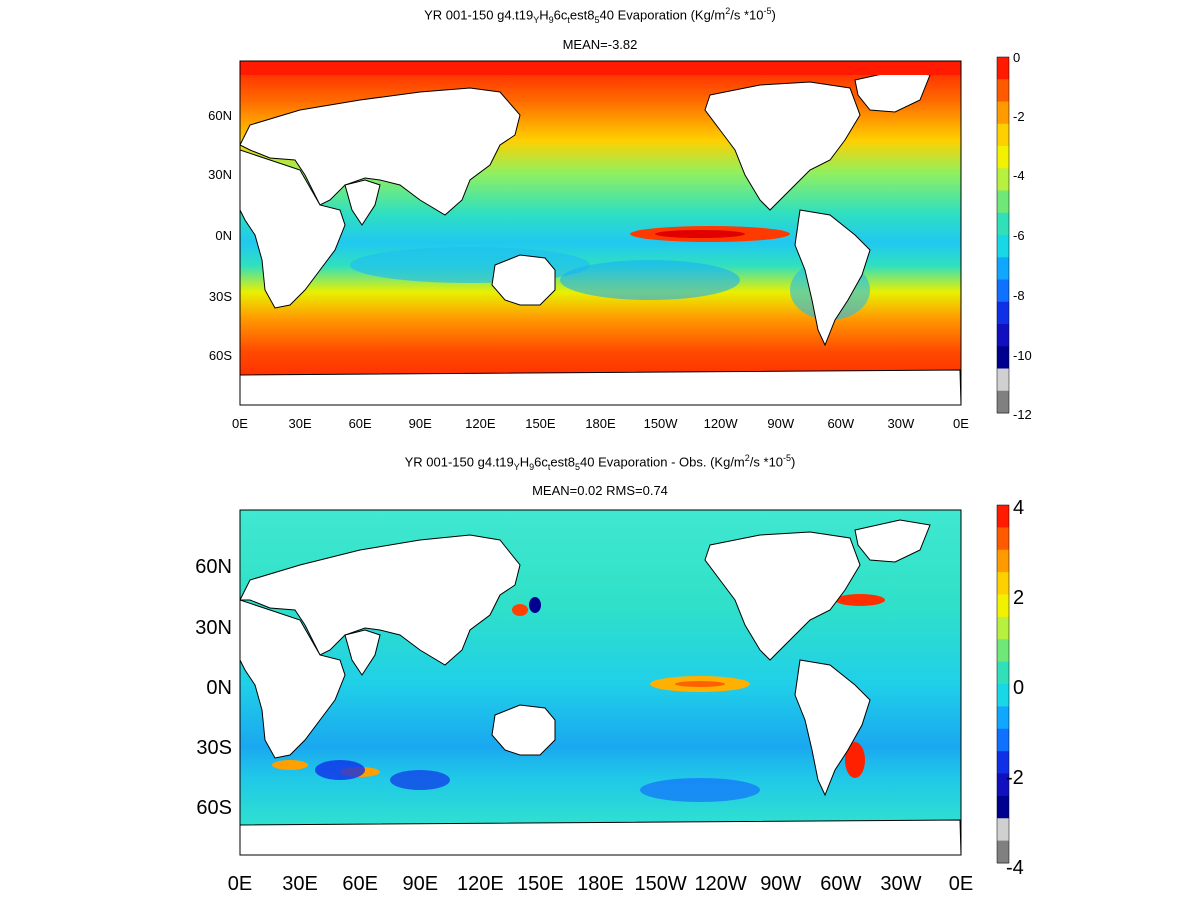 This screenshot has width=1200, height=900. I want to click on top-xtick: 30W, so click(901, 423).